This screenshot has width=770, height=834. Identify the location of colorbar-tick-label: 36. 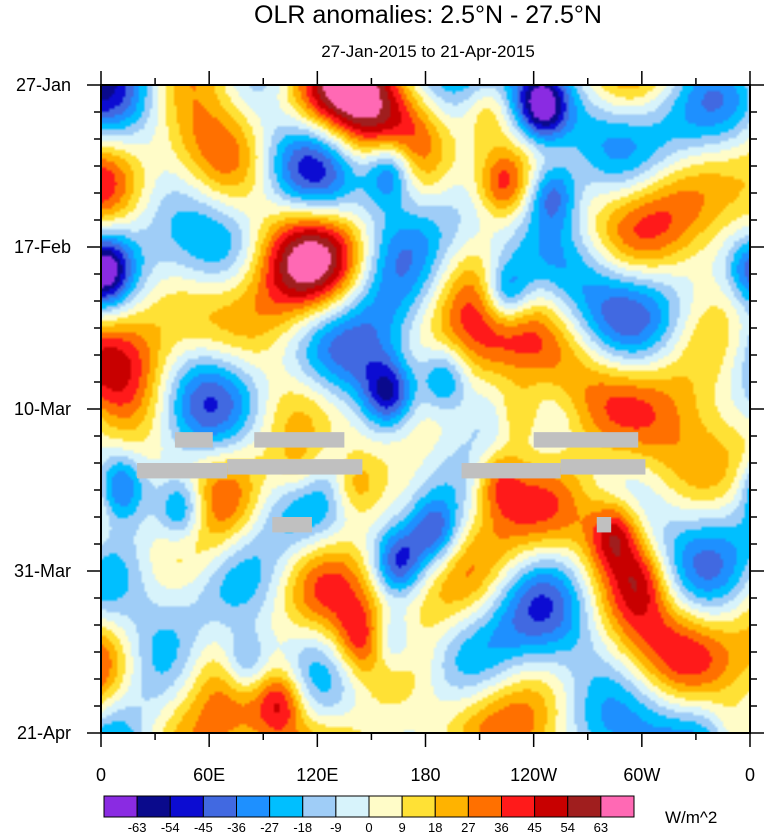
(501, 827).